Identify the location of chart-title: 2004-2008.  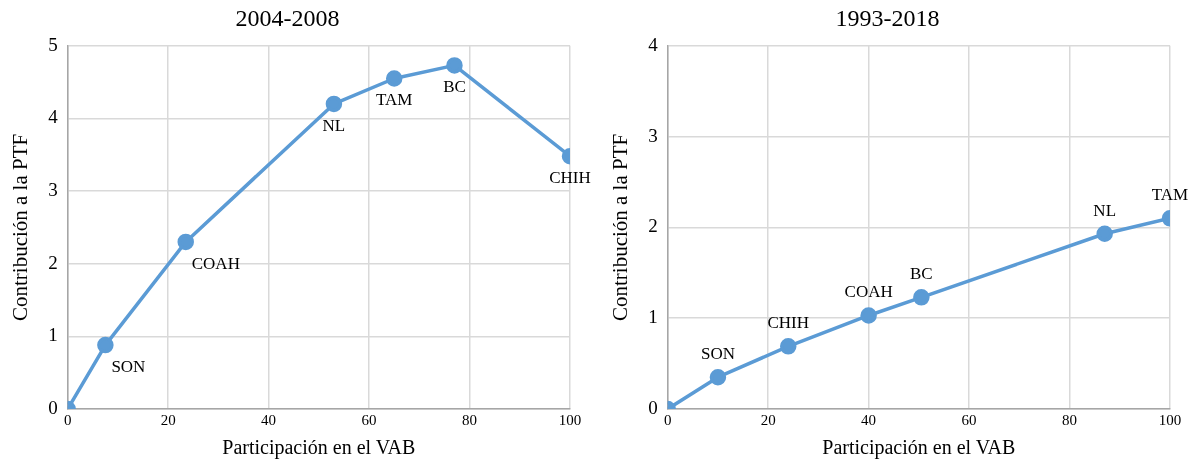
(287, 17).